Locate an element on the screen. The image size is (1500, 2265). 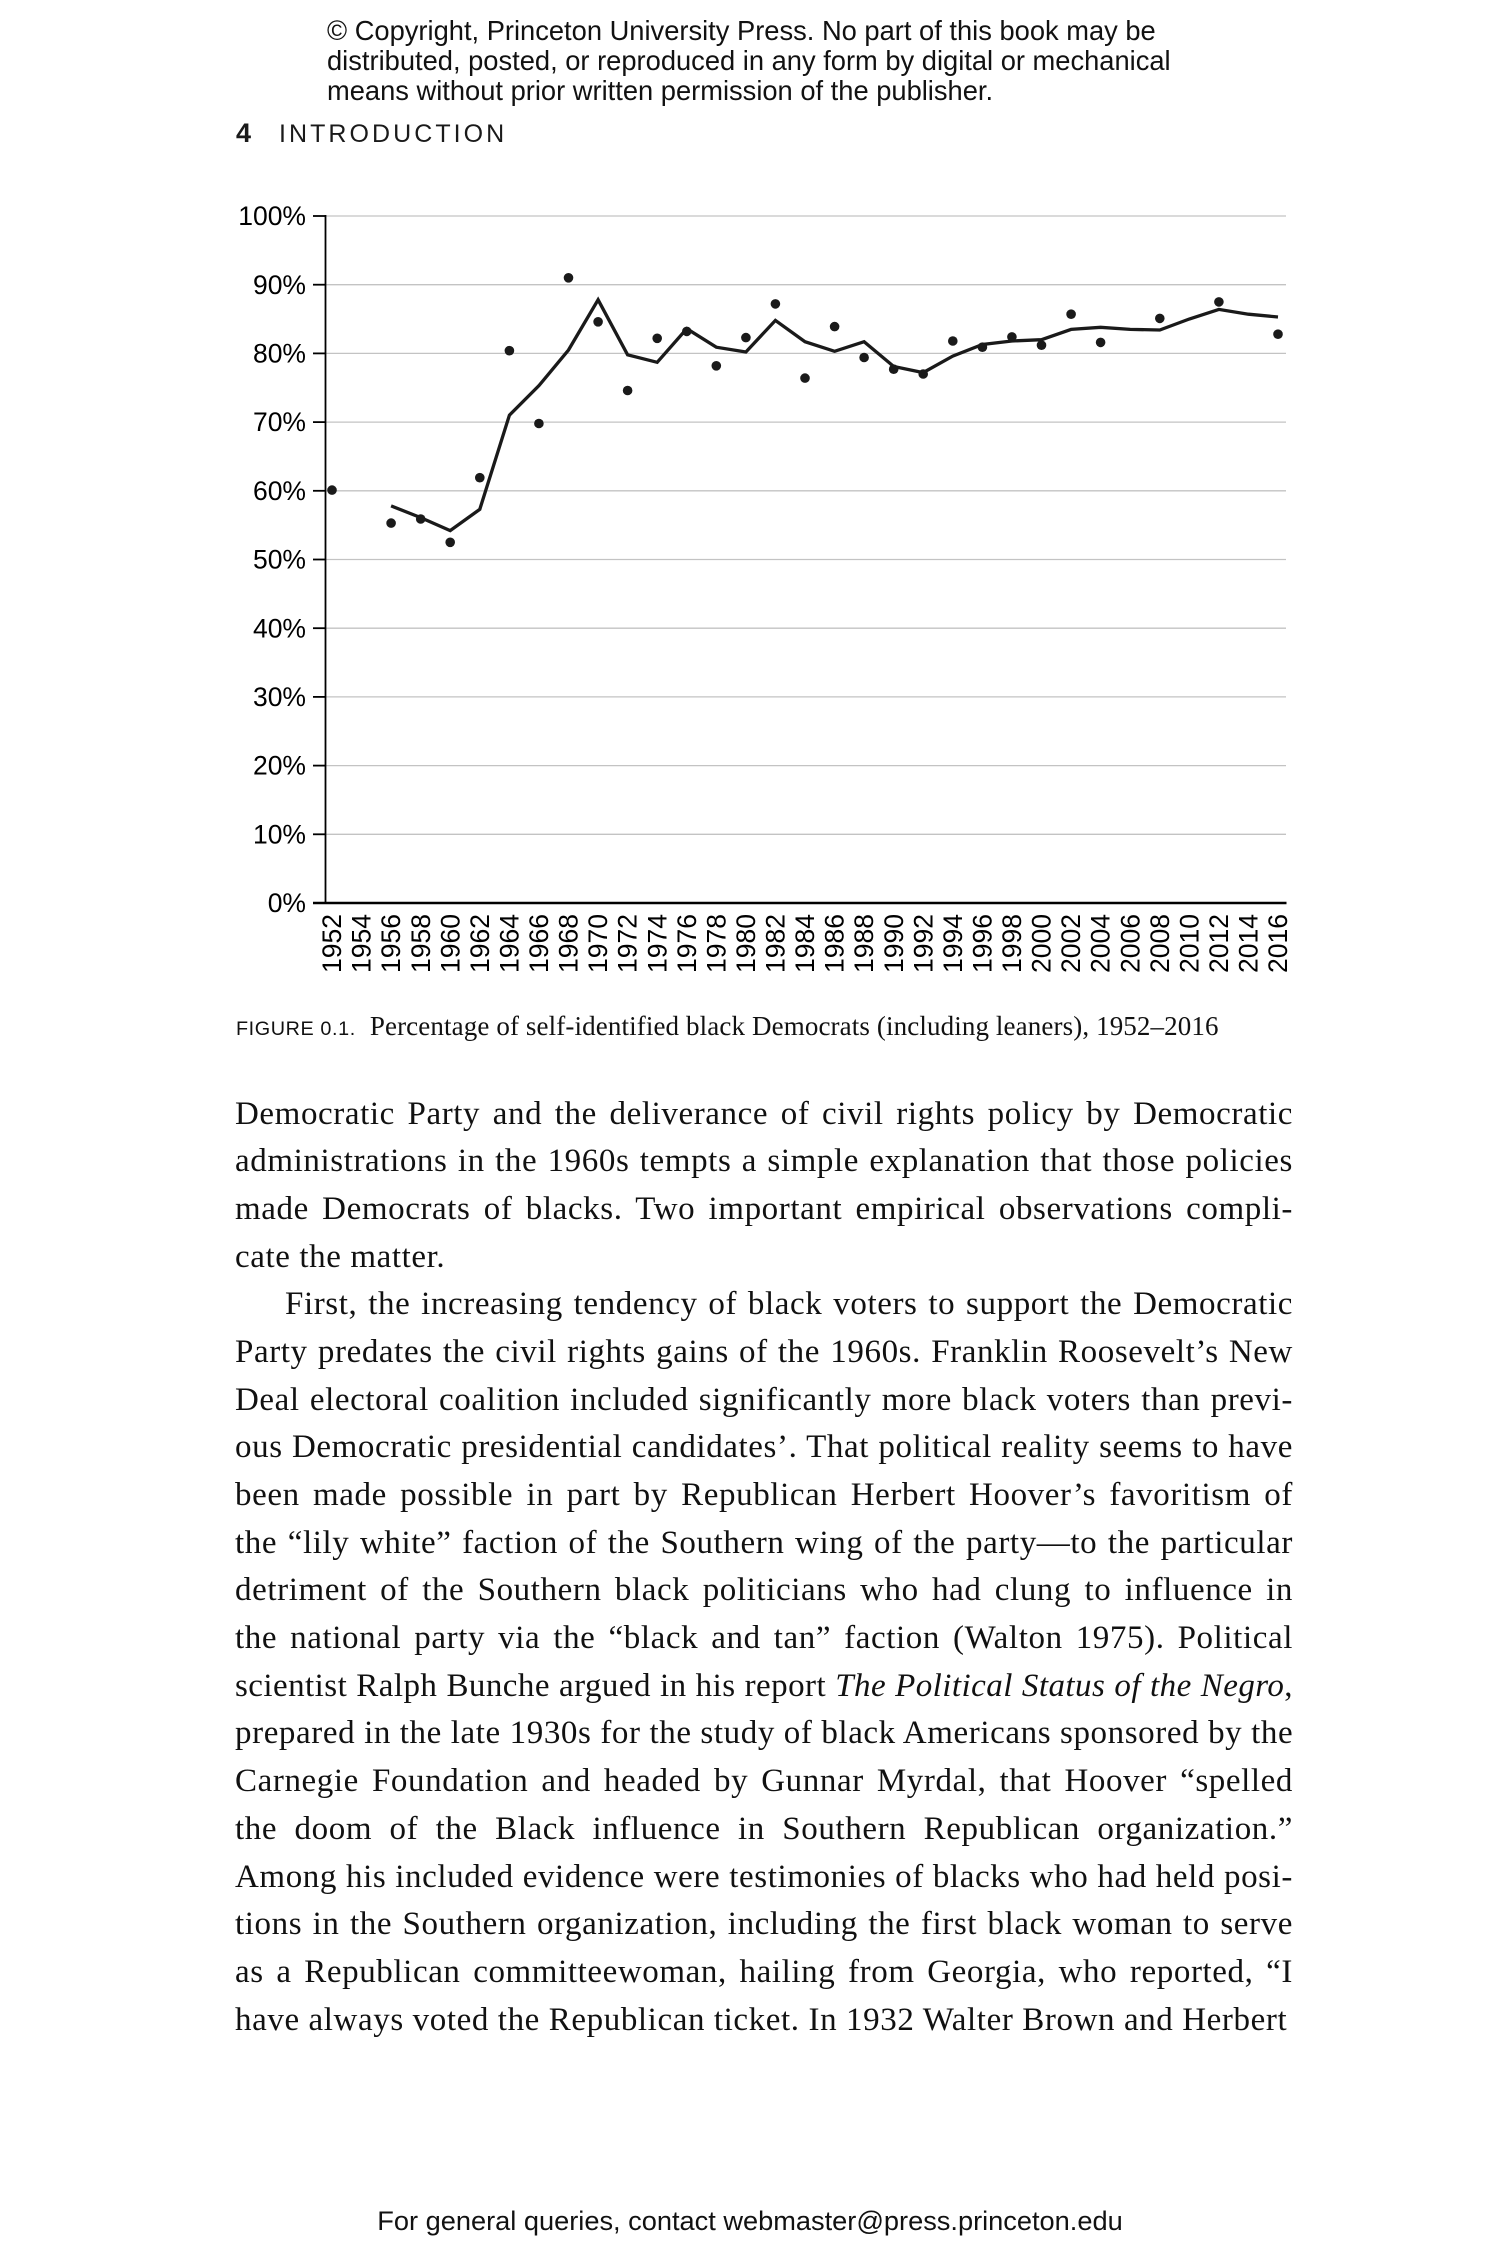
svg-text: 70% is located at coordinates (279, 422).